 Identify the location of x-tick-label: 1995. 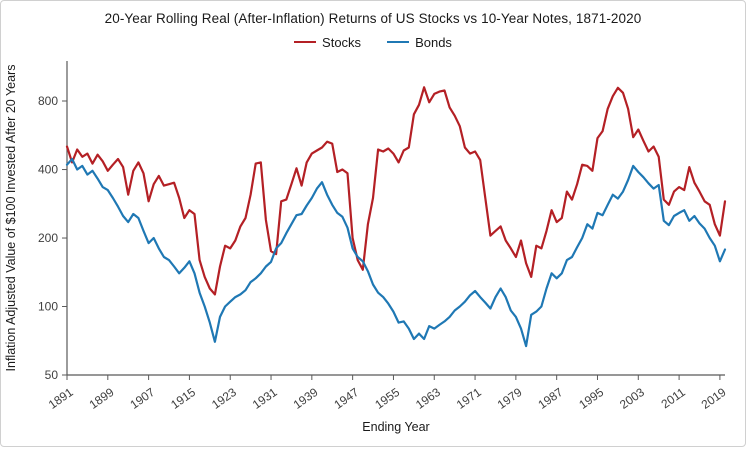
(591, 398).